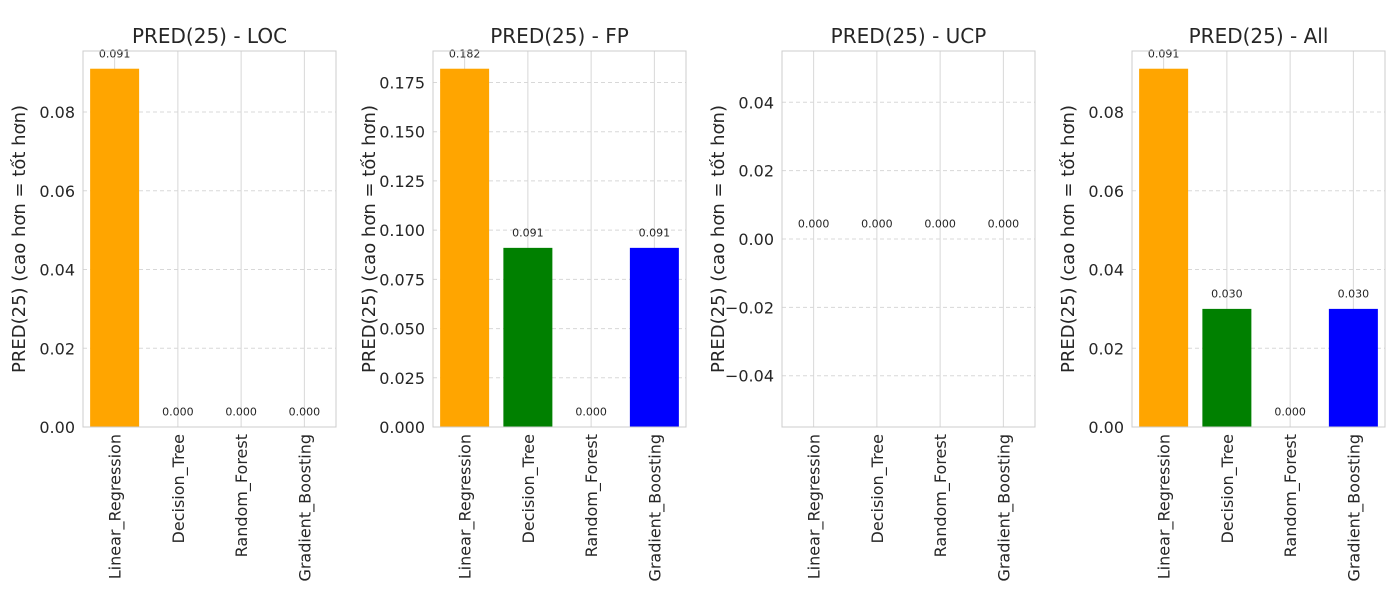 Image resolution: width=1400 pixels, height=604 pixels. What do you see at coordinates (655, 233) in the screenshot?
I see `data-label-gradient-boosting: 0.091` at bounding box center [655, 233].